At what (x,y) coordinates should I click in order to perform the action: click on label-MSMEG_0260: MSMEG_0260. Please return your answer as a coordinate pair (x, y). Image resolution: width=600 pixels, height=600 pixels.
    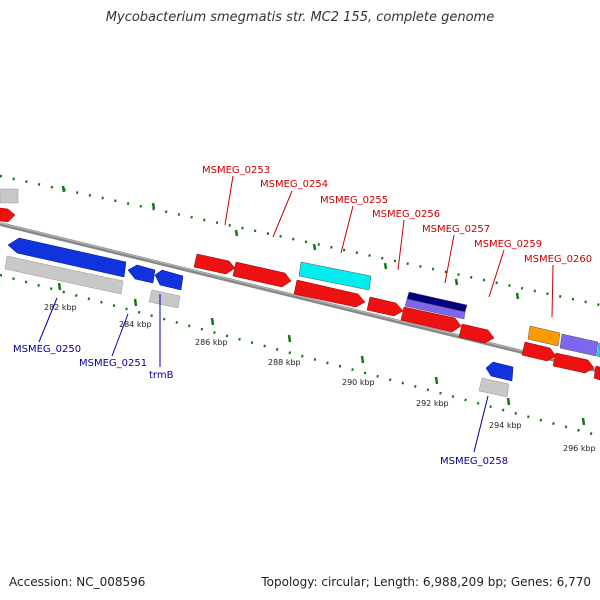
    Looking at the image, I should click on (558, 259).